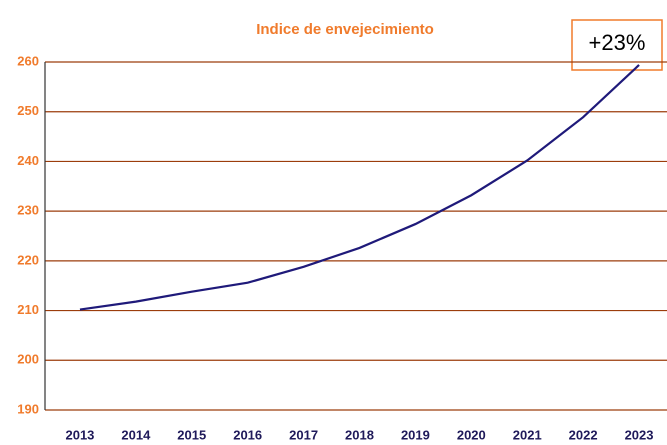  Describe the element at coordinates (28, 309) in the screenshot. I see `y-tick-label: 210` at that location.